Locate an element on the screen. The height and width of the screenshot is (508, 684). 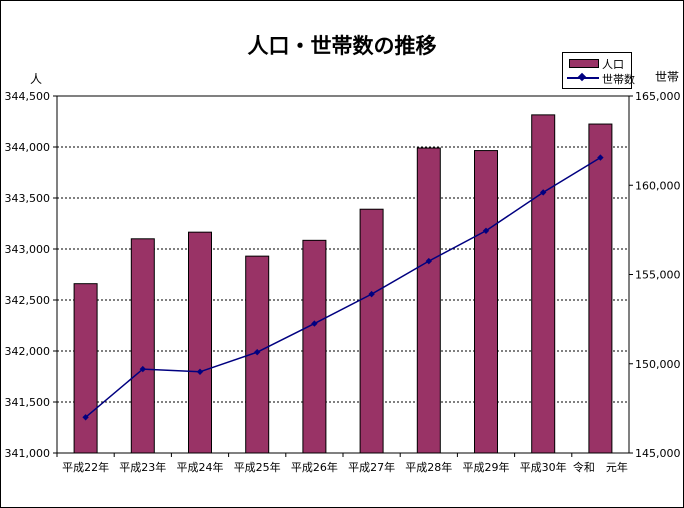
legend-bar-swatch is located at coordinates (584, 63).